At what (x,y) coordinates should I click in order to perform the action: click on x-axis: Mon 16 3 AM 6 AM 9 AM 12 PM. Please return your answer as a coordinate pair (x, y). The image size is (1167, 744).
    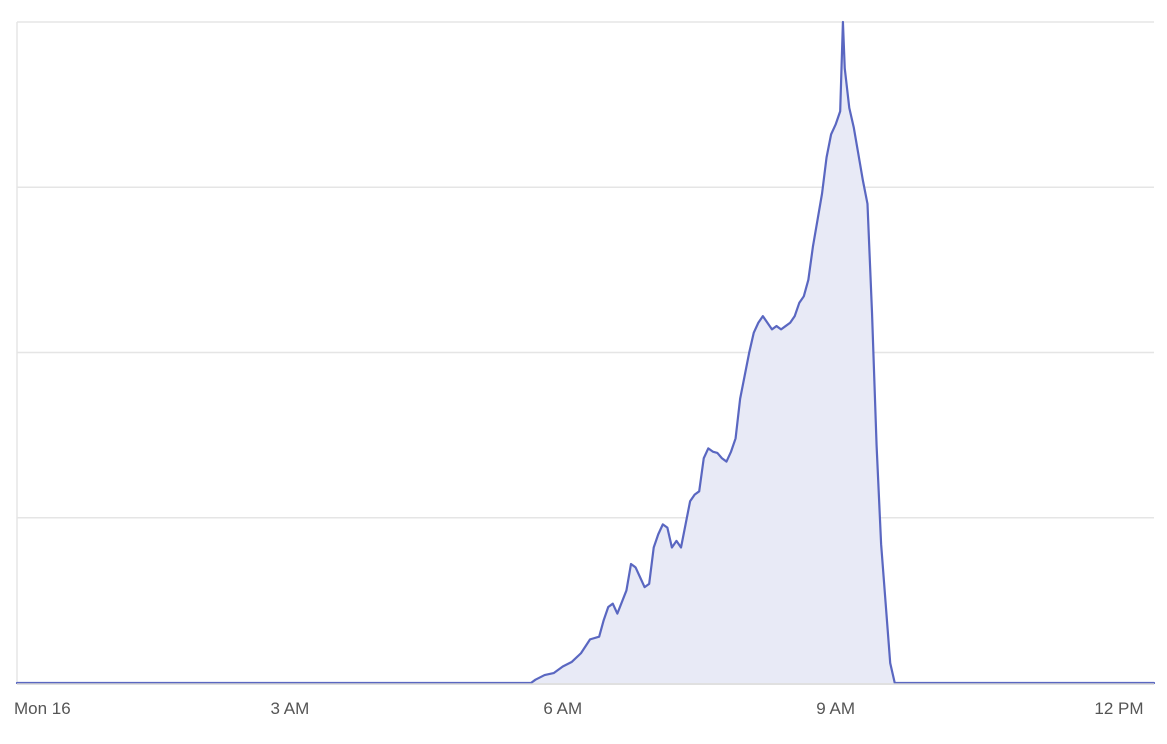
    Looking at the image, I should click on (584, 700).